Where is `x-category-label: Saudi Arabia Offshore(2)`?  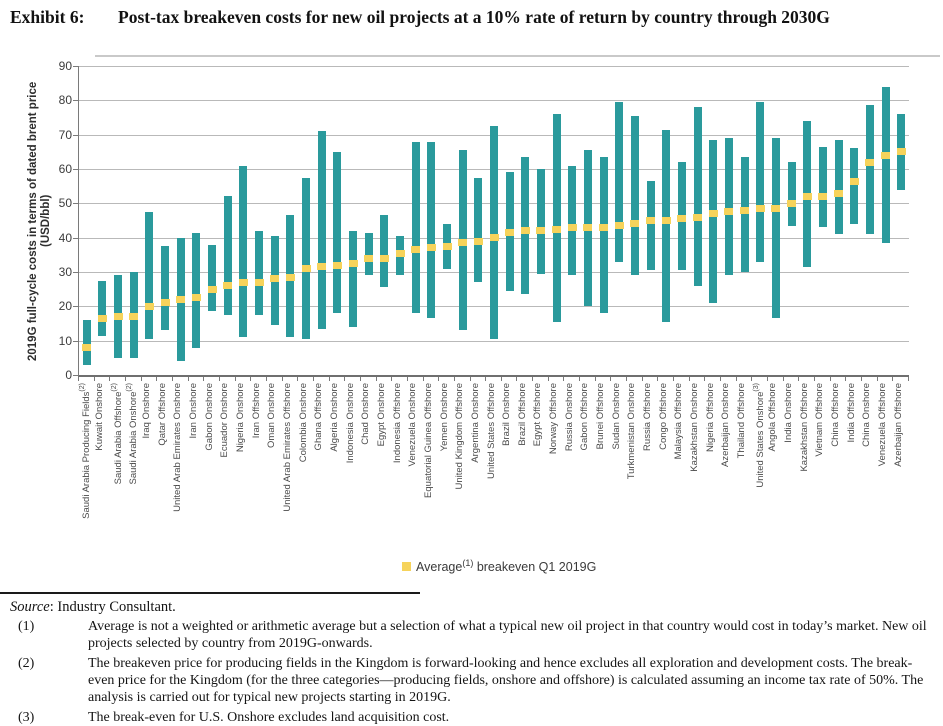 x-category-label: Saudi Arabia Offshore(2) is located at coordinates (117, 434).